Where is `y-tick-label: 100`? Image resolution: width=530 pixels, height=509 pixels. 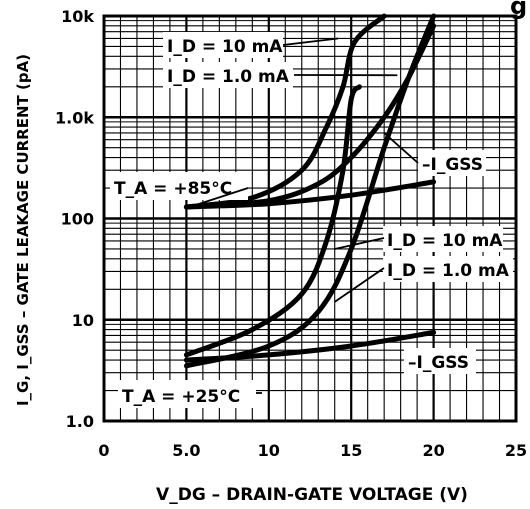 y-tick-label: 100 is located at coordinates (77, 219).